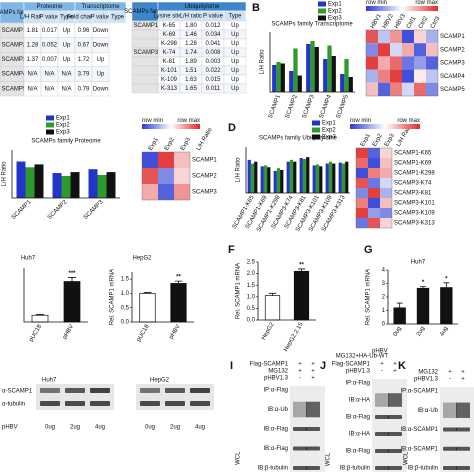  What do you see at coordinates (50, 60) in the screenshot?
I see `table-cell-text: 0.007` at bounding box center [50, 60].